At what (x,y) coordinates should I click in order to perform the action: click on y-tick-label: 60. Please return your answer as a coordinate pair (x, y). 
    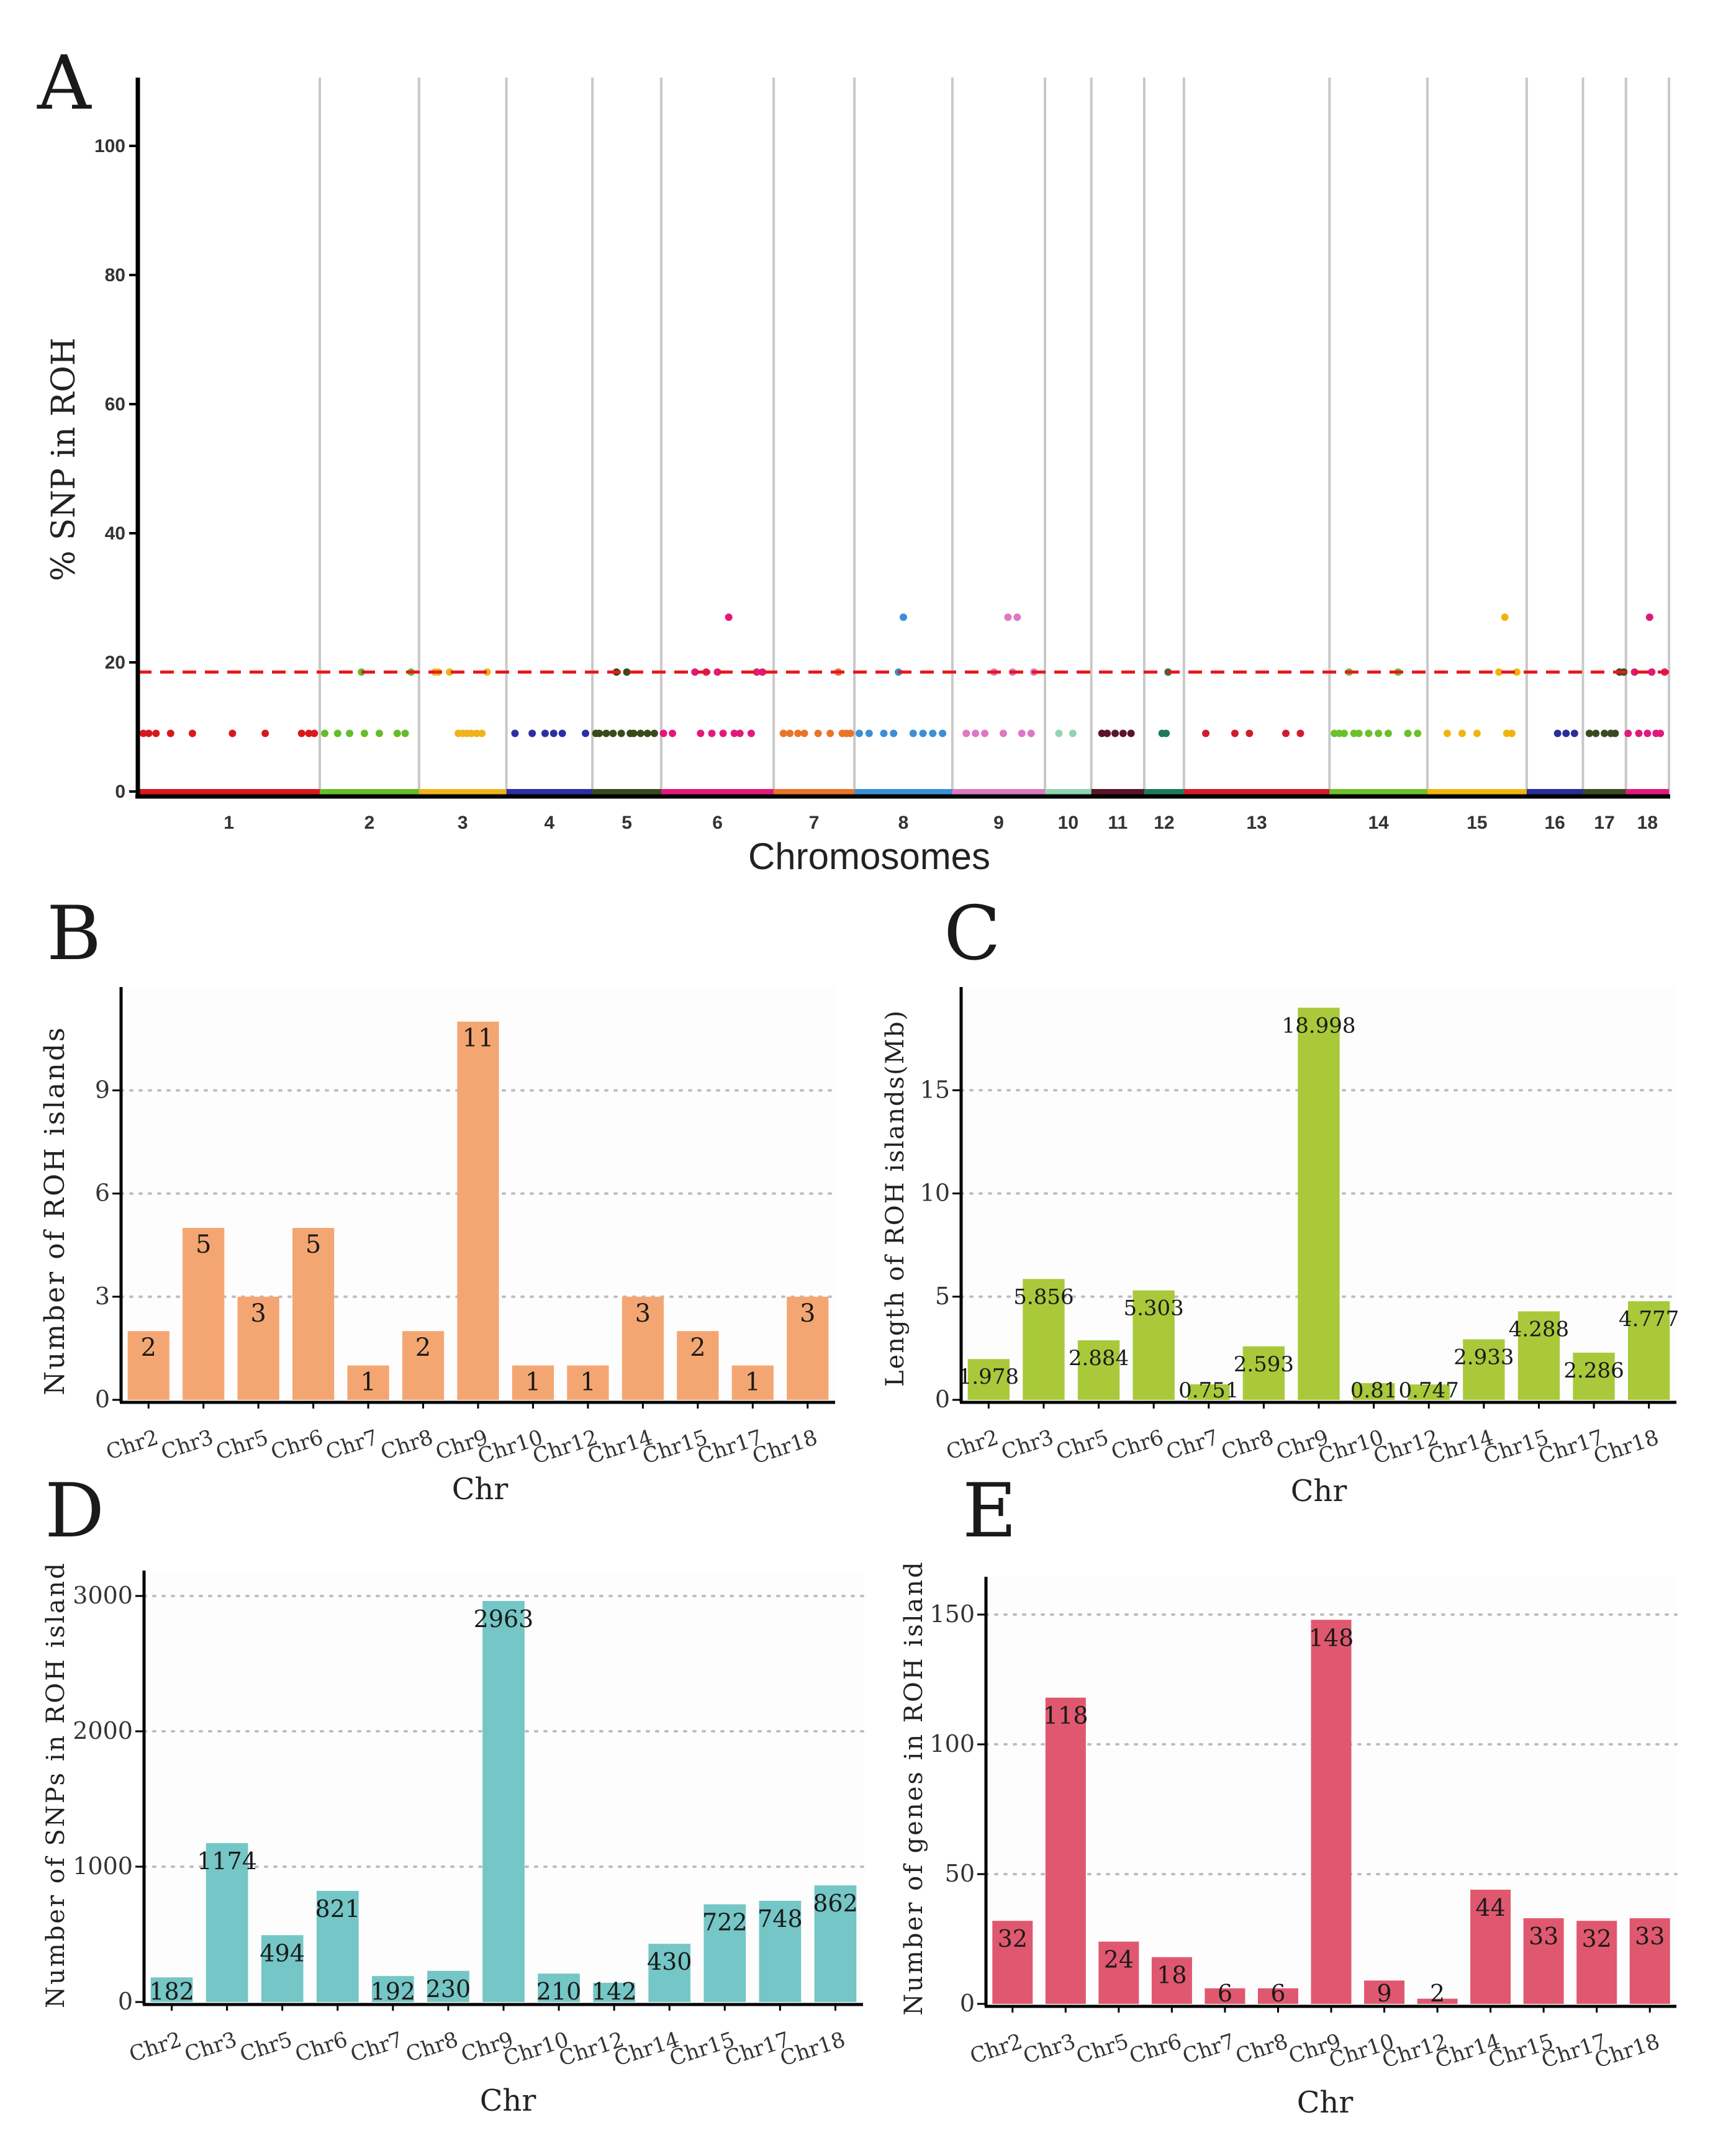
    Looking at the image, I should click on (115, 404).